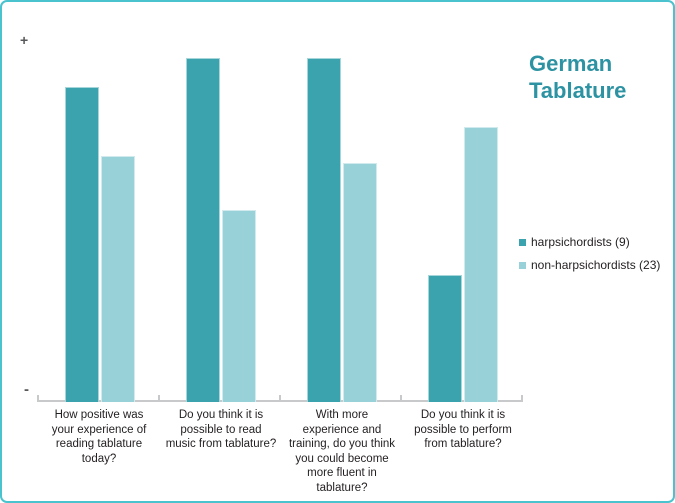 The width and height of the screenshot is (675, 503). I want to click on chart-title: German Tablature, so click(578, 77).